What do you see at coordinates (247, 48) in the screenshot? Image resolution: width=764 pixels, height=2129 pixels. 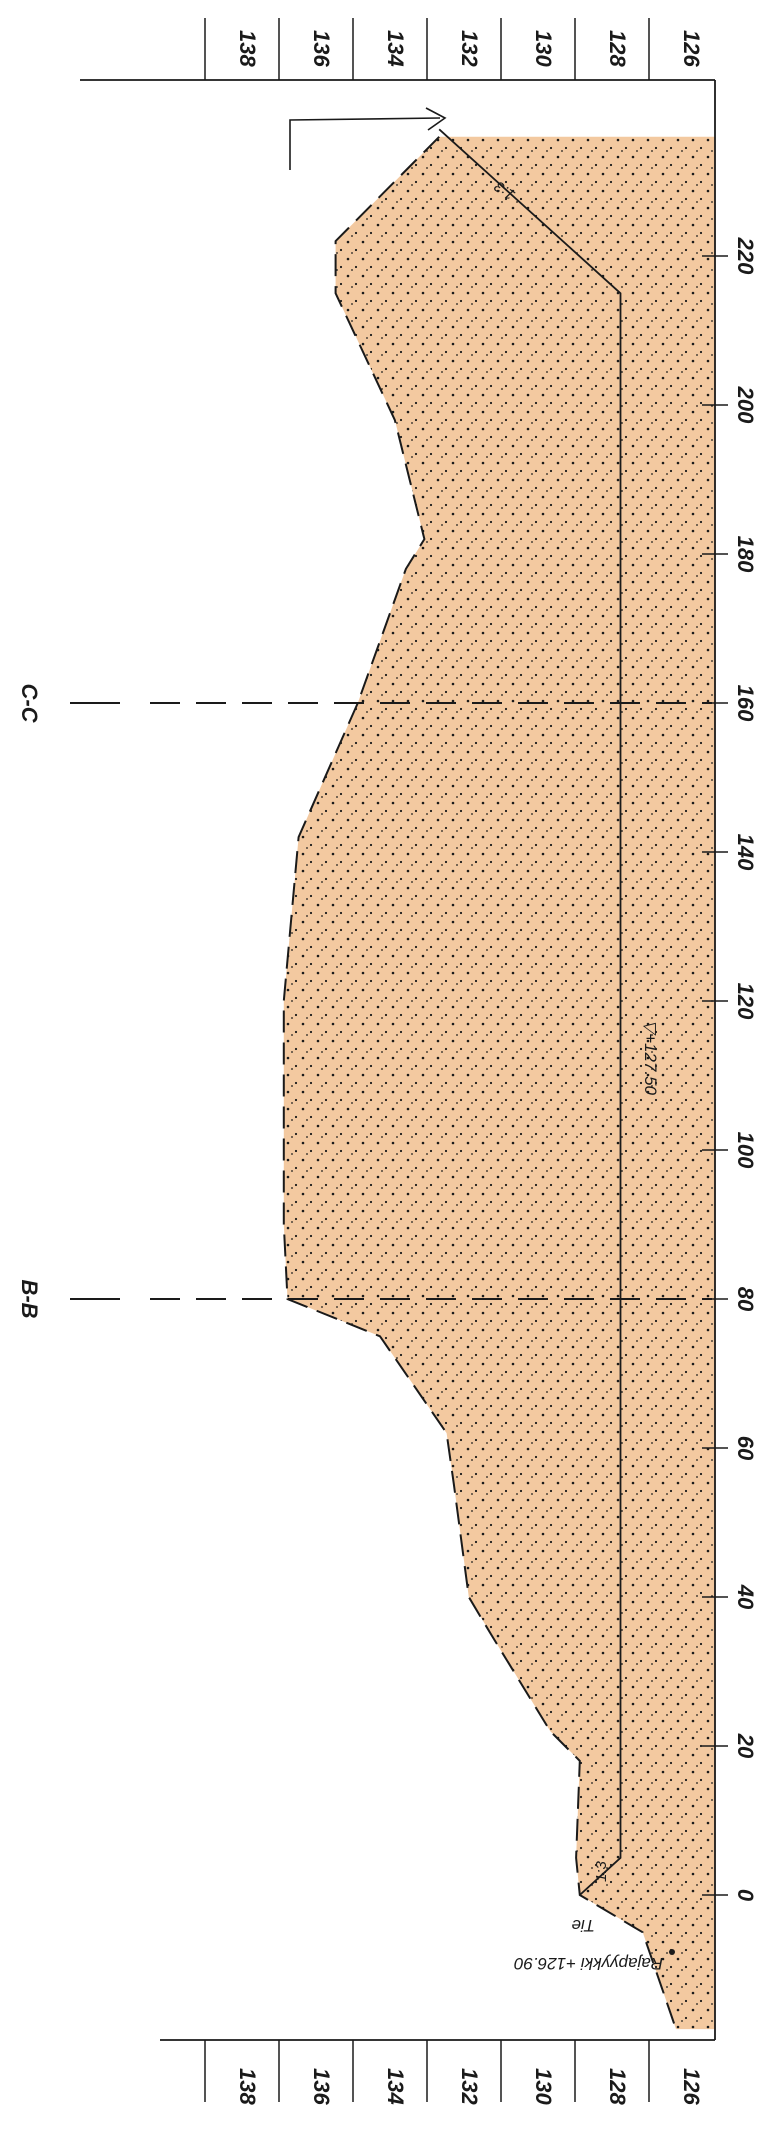 I see `top-elevation-label: 138` at bounding box center [247, 48].